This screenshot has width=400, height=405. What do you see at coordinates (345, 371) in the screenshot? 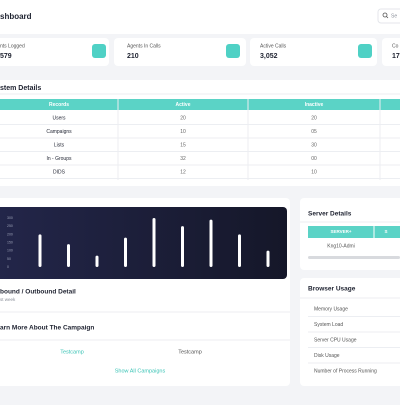
I see `usage-item: Number of Process Running` at bounding box center [345, 371].